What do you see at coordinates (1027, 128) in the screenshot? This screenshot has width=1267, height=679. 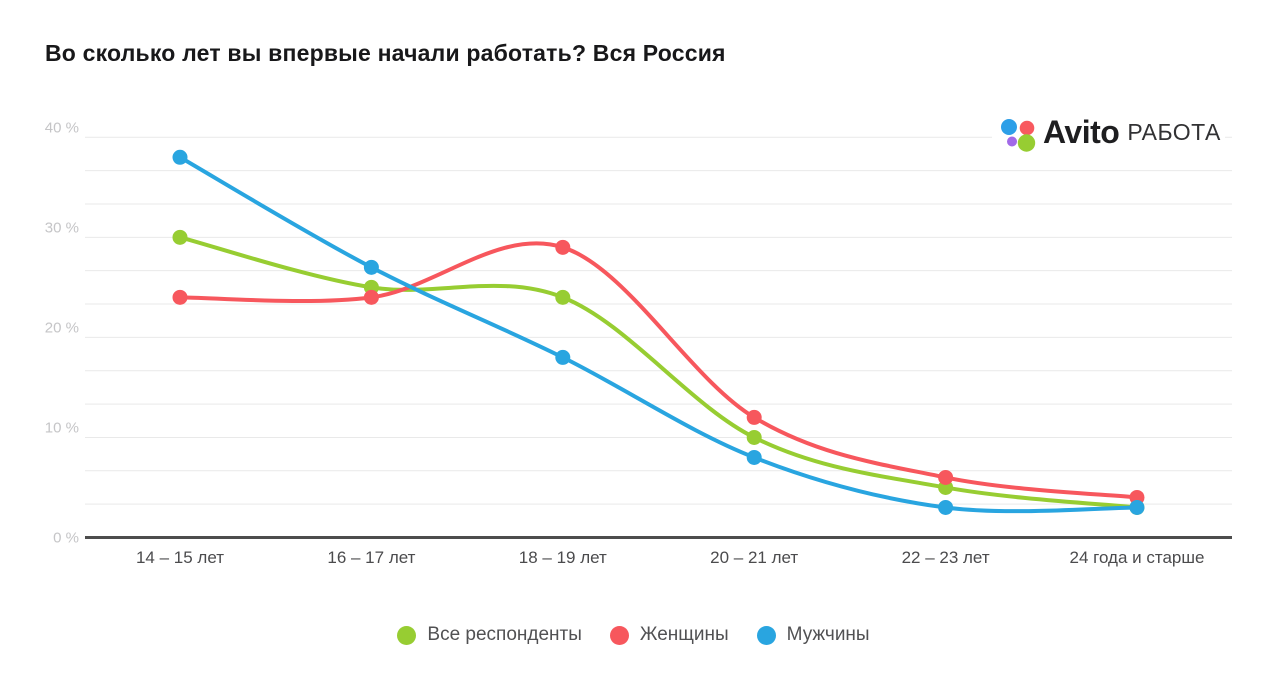 I see `avito-dot-red` at bounding box center [1027, 128].